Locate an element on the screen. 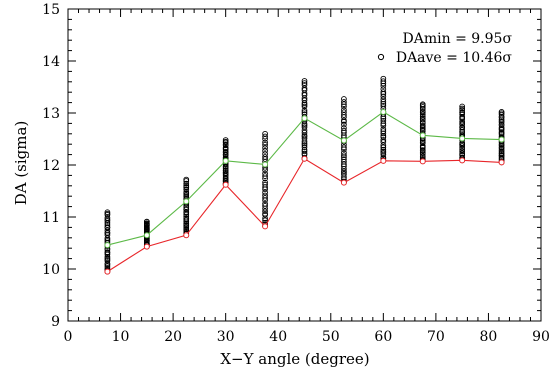 This screenshot has width=557, height=371. y-tick-label: 14 is located at coordinates (51, 62).